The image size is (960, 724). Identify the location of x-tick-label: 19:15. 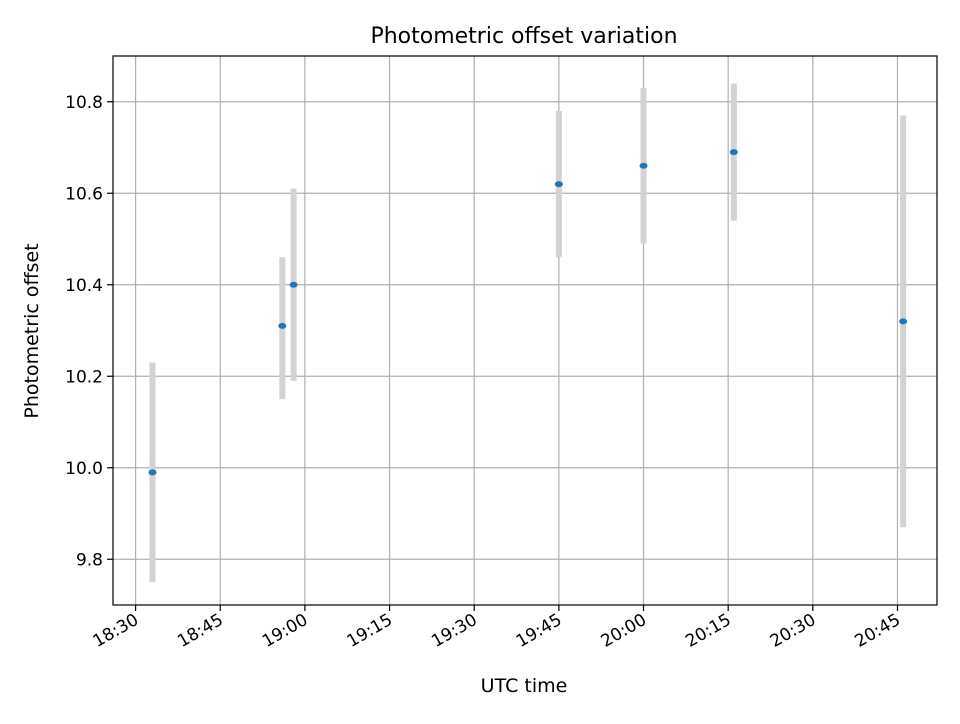
(370, 631).